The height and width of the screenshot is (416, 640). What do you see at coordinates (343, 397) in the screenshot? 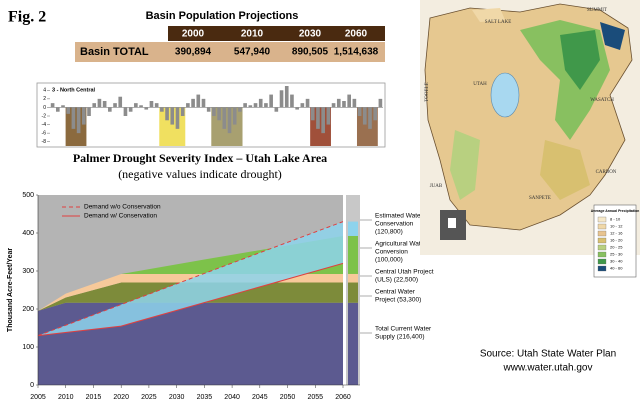
I see `x-tick-label: 2060` at bounding box center [343, 397].